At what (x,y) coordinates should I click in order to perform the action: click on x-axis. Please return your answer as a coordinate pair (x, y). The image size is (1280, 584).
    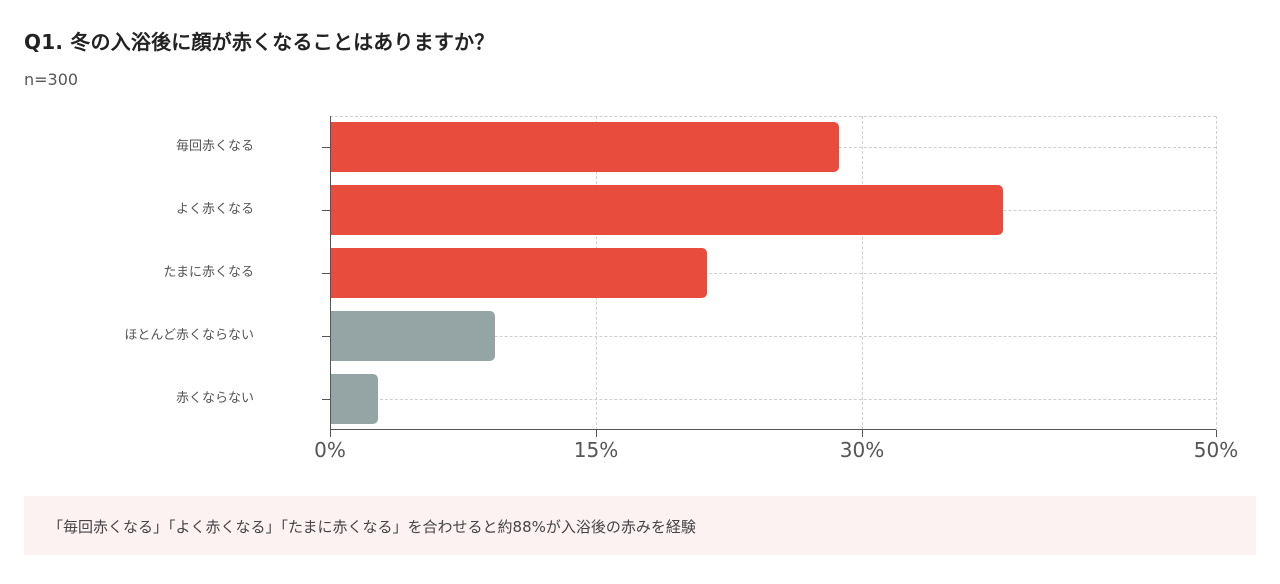
    Looking at the image, I should click on (773, 429).